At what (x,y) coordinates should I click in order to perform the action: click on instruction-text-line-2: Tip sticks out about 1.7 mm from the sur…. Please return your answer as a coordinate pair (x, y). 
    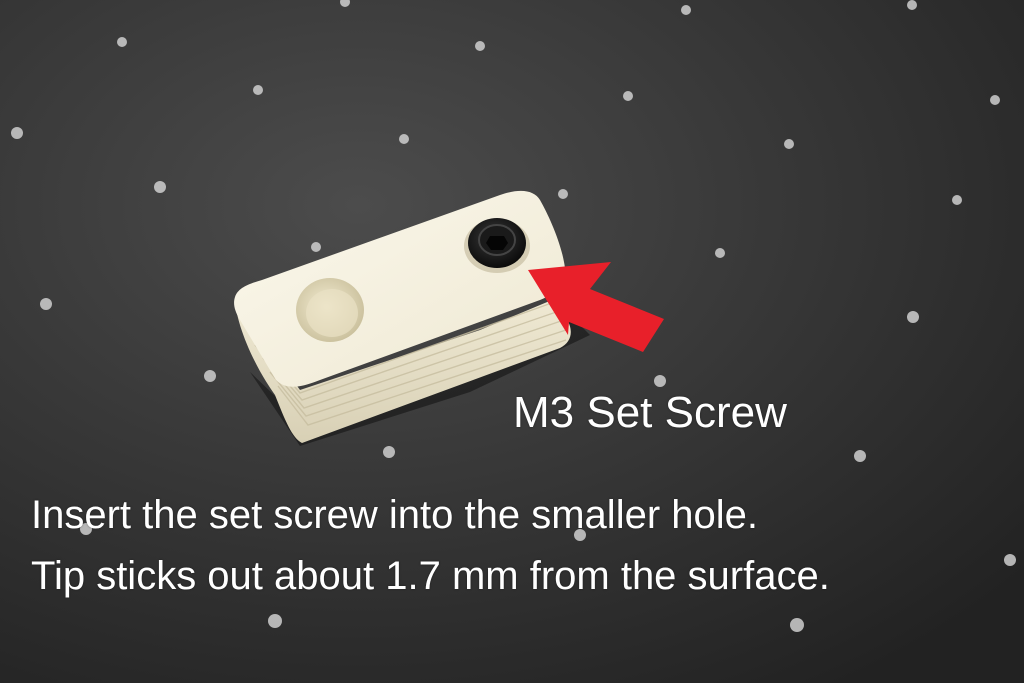
    Looking at the image, I should click on (430, 576).